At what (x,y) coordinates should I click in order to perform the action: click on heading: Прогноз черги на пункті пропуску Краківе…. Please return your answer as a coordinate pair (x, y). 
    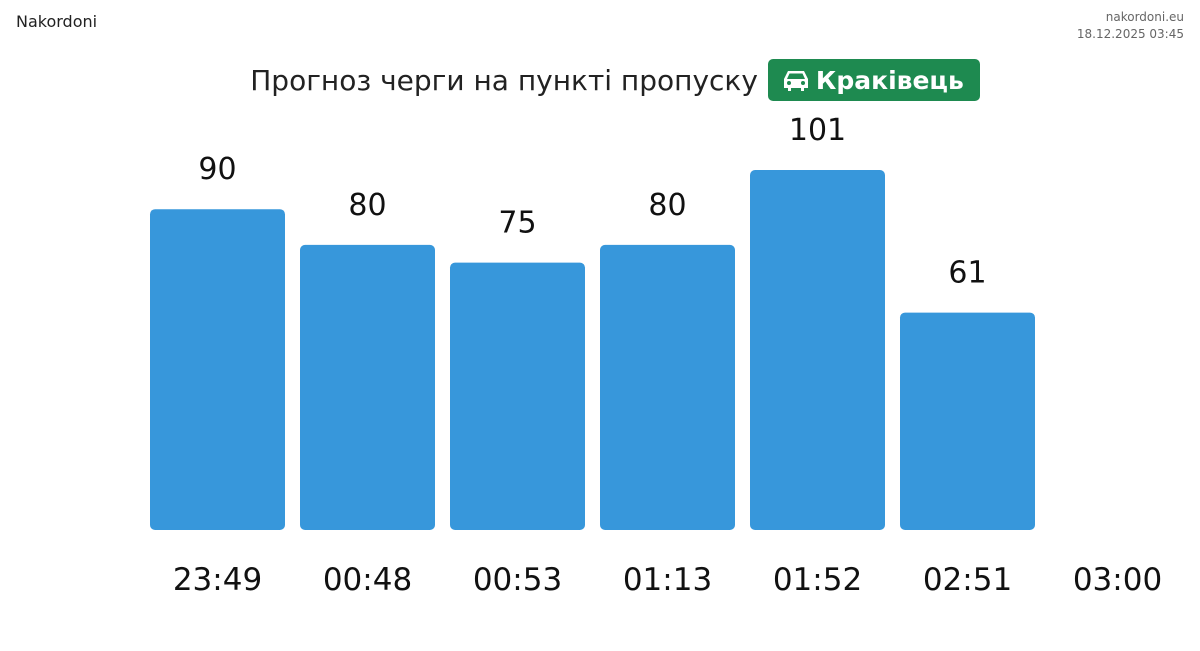
    Looking at the image, I should click on (600, 80).